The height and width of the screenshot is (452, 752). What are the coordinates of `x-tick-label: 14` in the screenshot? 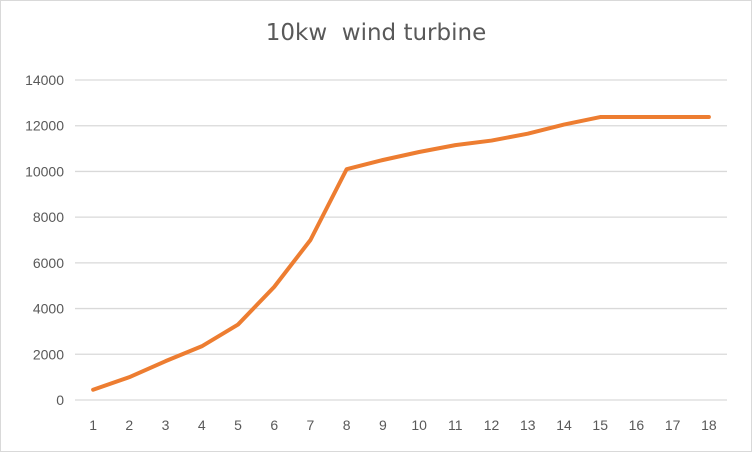 It's located at (564, 425).